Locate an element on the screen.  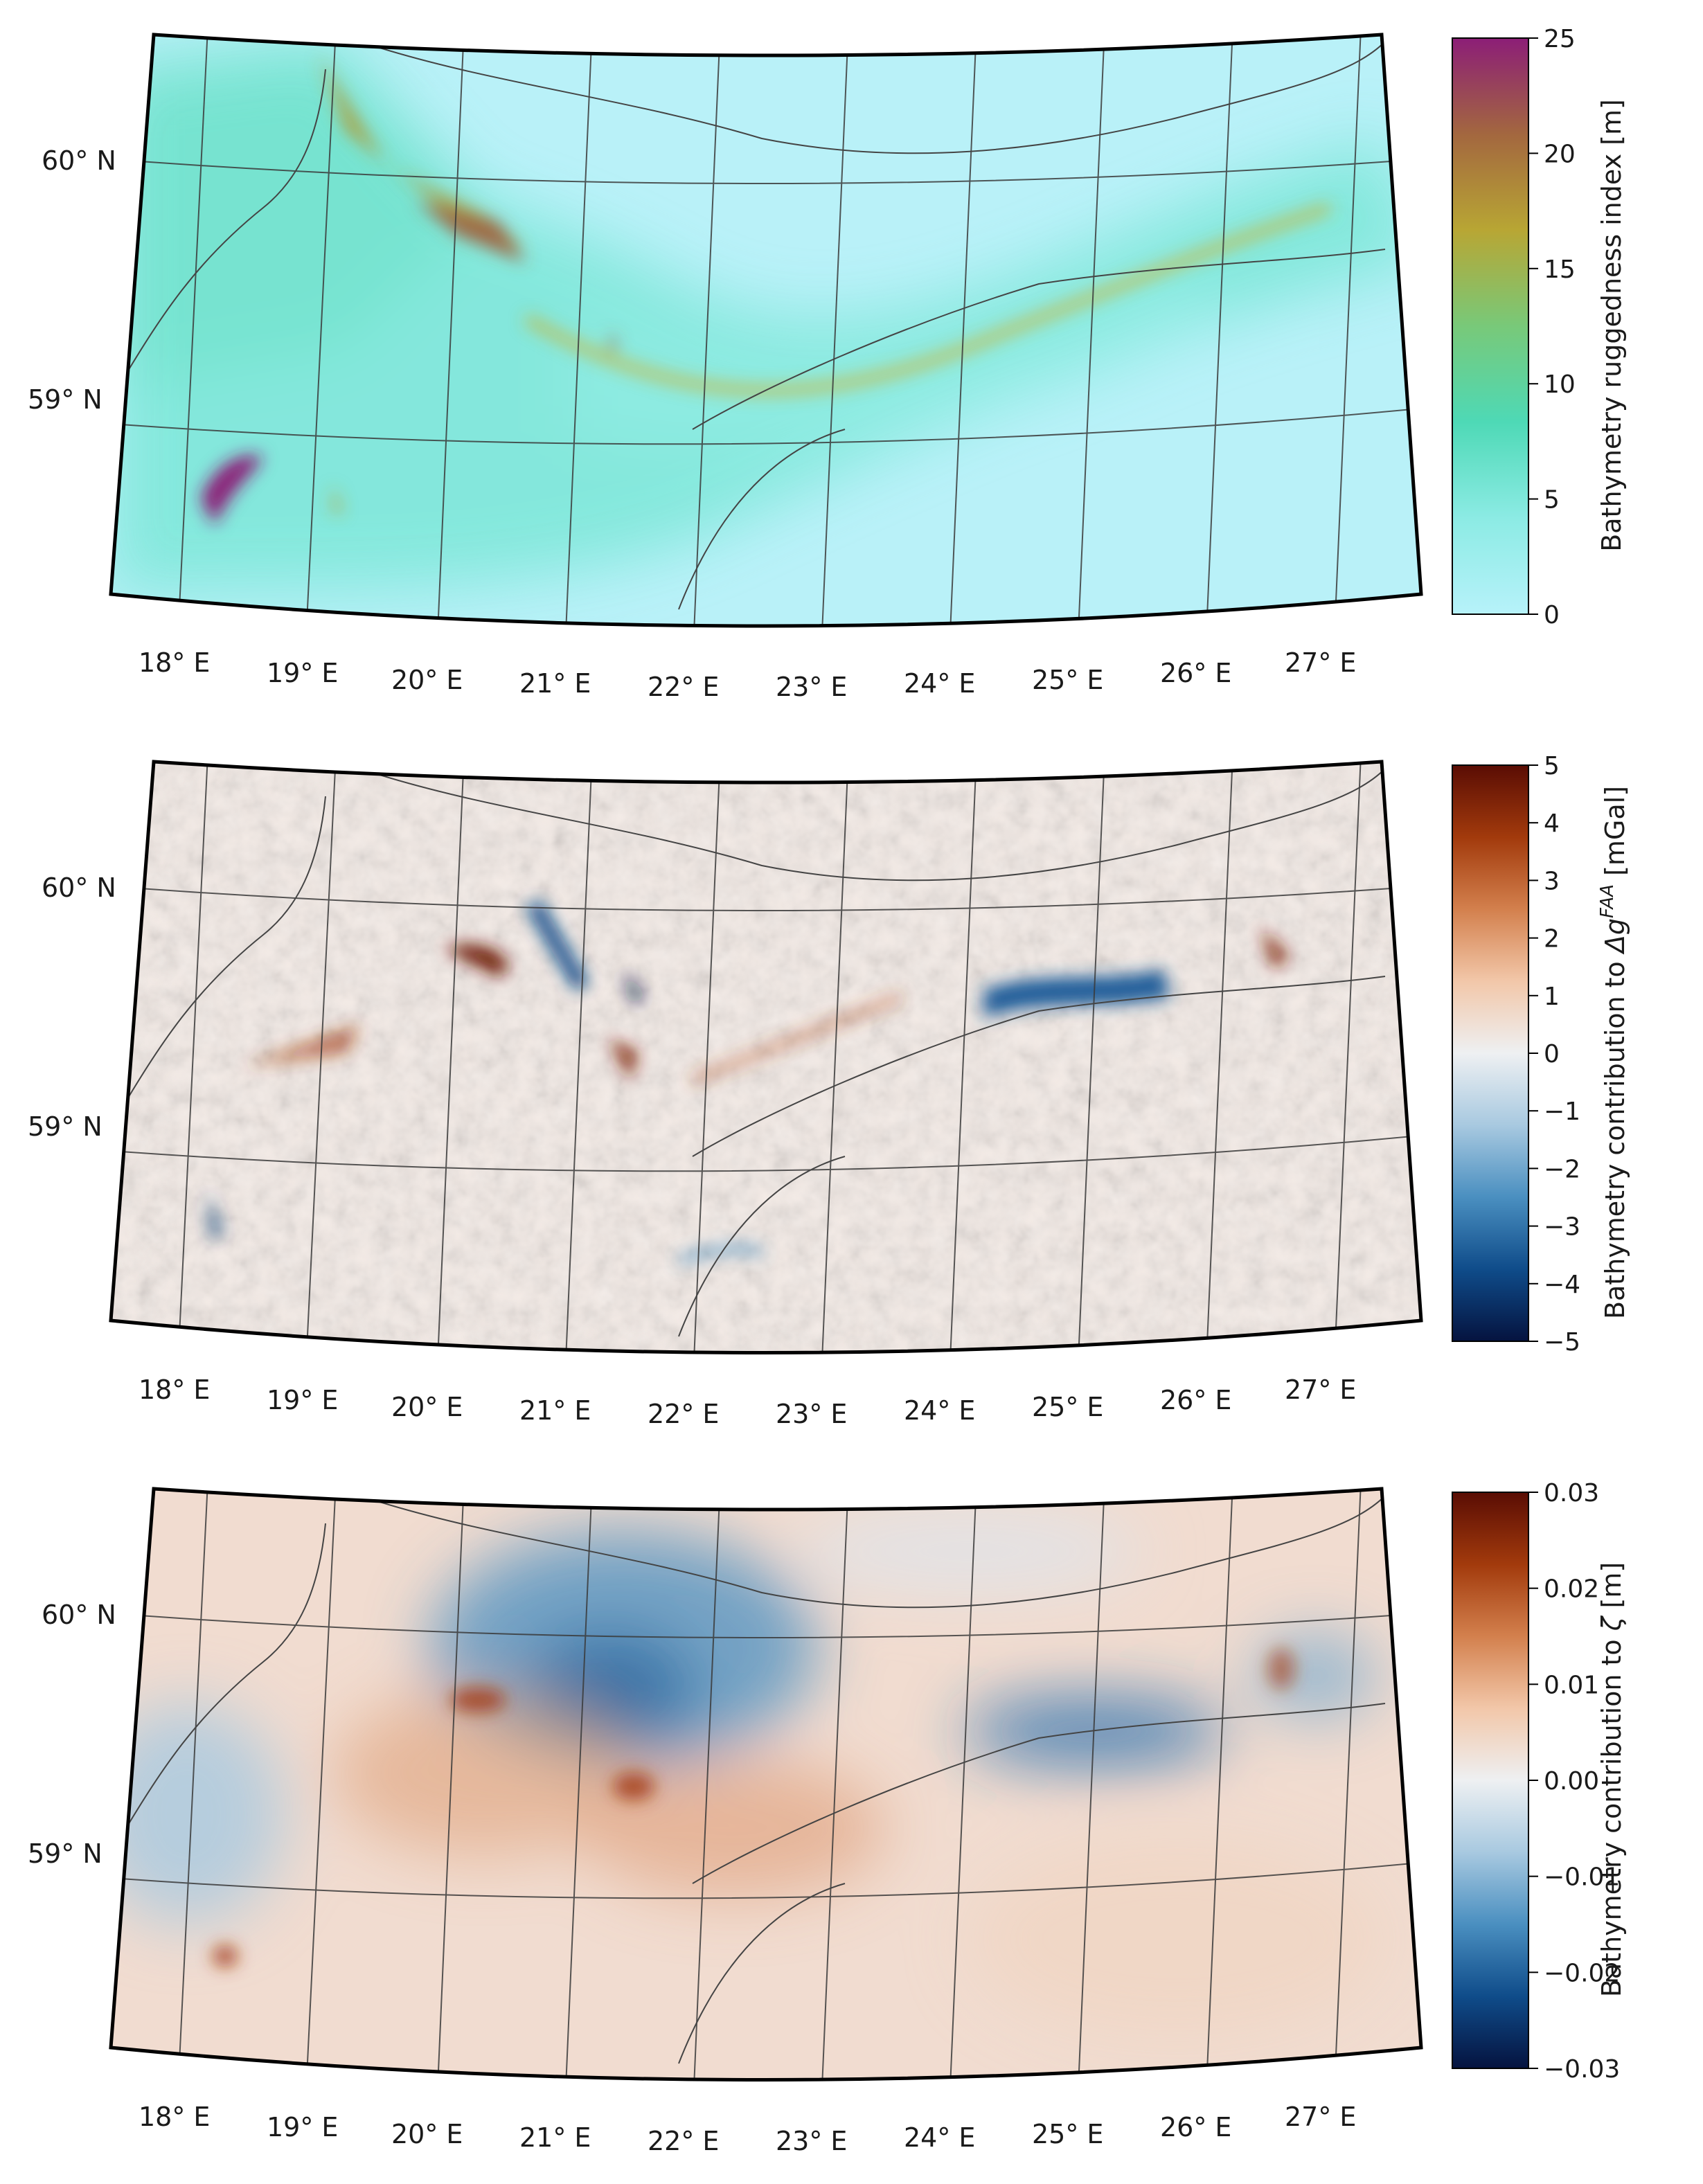
colorbar-title-ruggedness: Bathymetry ruggedness index [m] is located at coordinates (1611, 325).